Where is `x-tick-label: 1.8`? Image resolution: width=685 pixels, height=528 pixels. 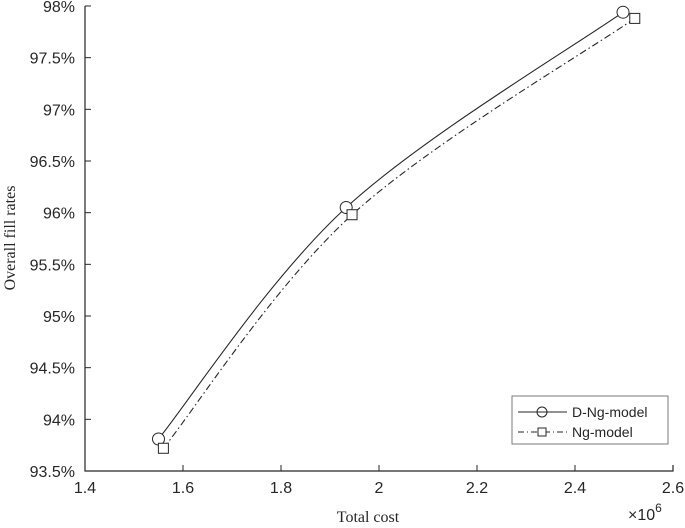
x-tick-label: 1.8 is located at coordinates (281, 488).